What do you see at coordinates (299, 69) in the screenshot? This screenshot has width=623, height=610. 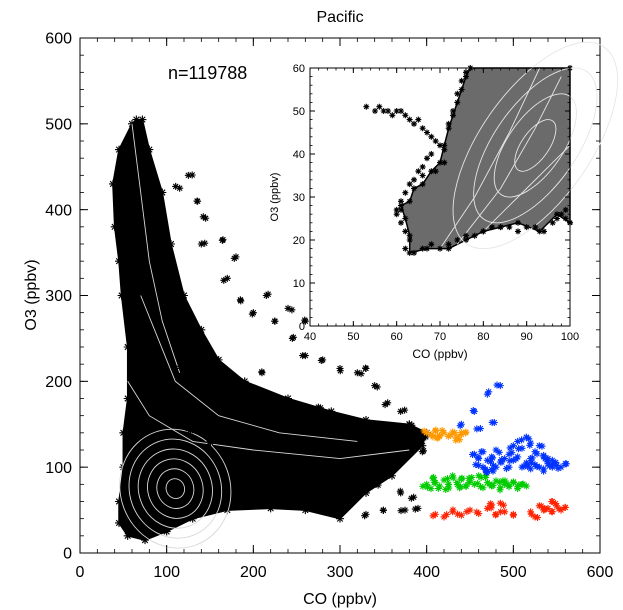 I see `y-tick-label: 60` at bounding box center [299, 69].